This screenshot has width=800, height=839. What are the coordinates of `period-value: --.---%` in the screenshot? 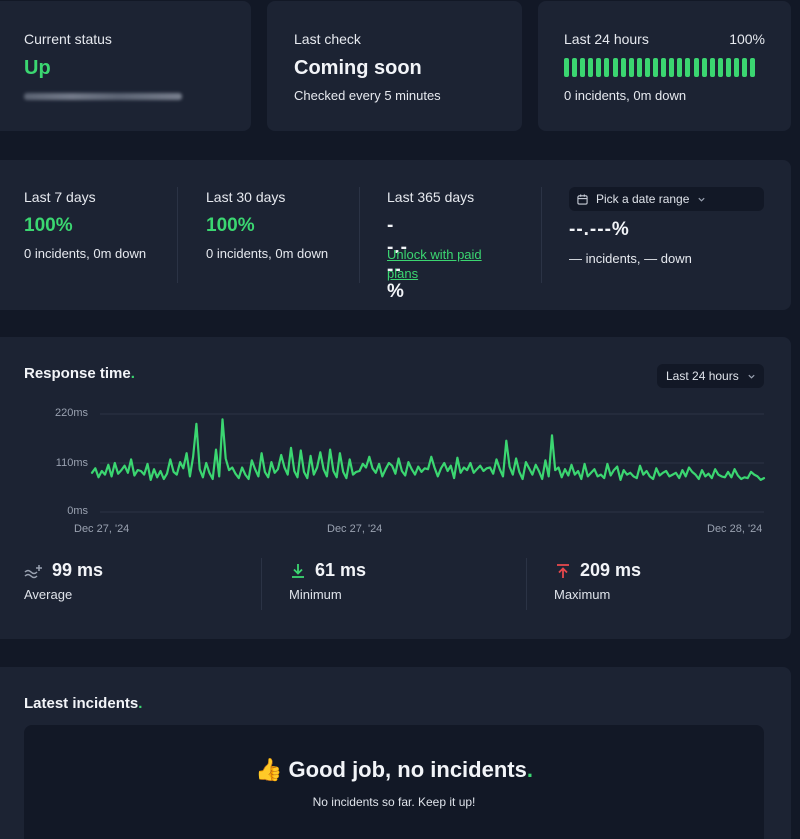 It's located at (397, 258).